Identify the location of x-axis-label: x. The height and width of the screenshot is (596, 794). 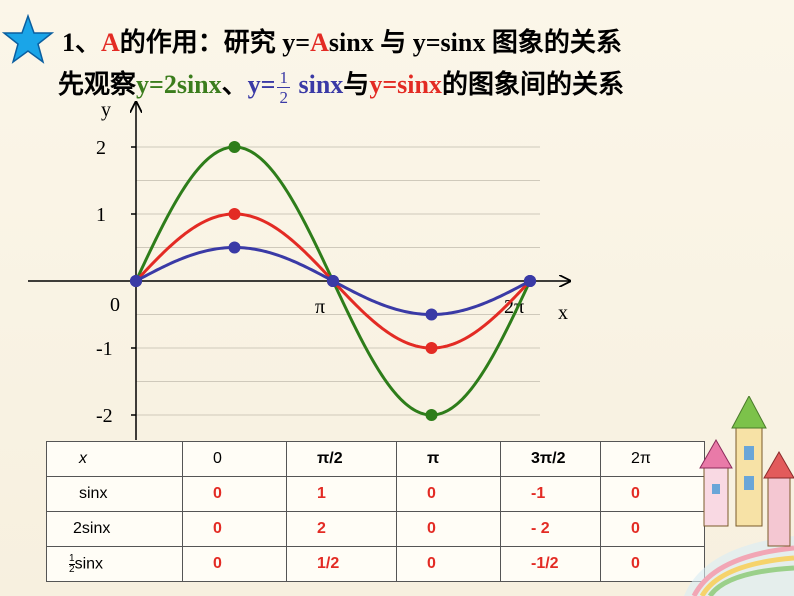
(563, 313).